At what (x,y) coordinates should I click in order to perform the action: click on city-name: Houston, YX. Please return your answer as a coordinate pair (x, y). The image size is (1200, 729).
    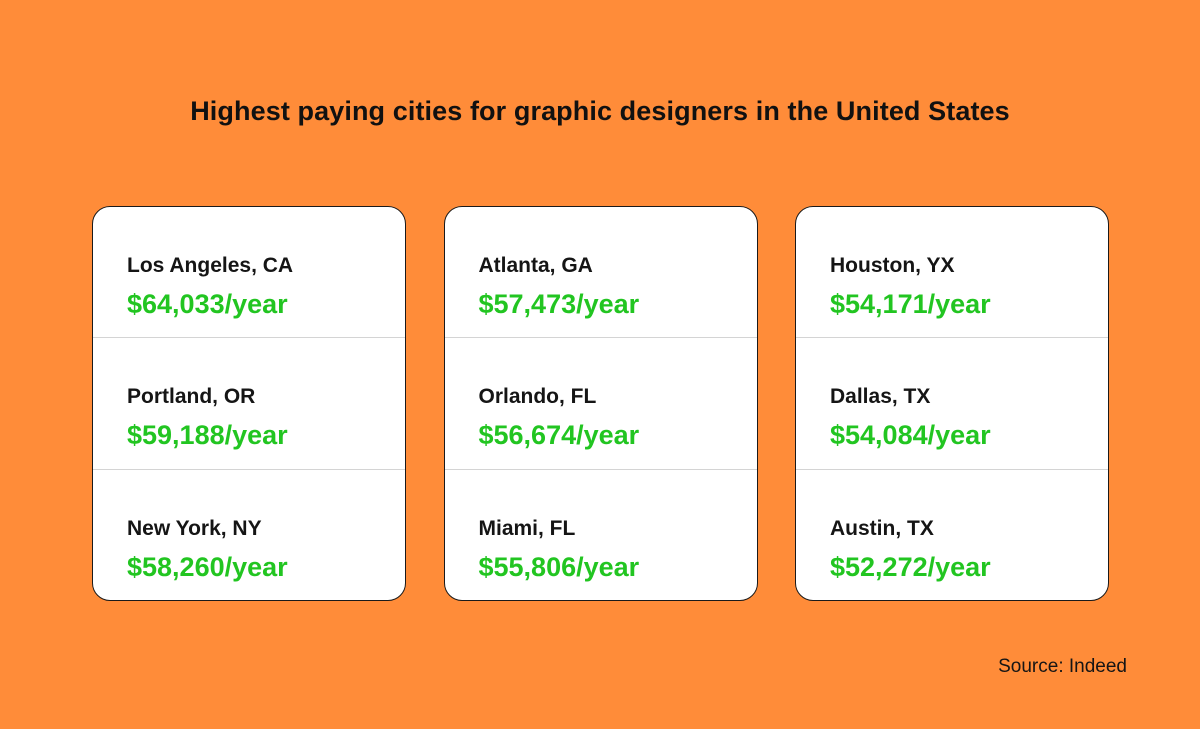
    Looking at the image, I should click on (892, 265).